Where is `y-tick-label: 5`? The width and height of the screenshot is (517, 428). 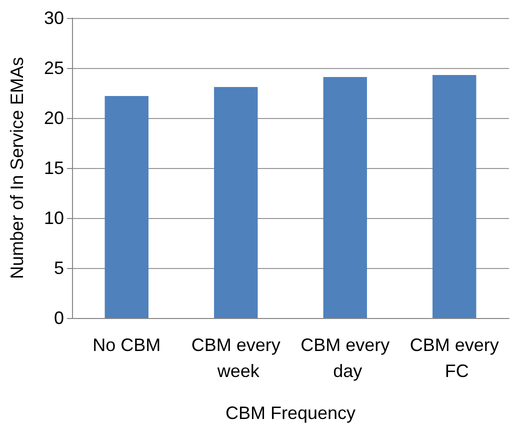
y-tick-label: 5 is located at coordinates (59, 268).